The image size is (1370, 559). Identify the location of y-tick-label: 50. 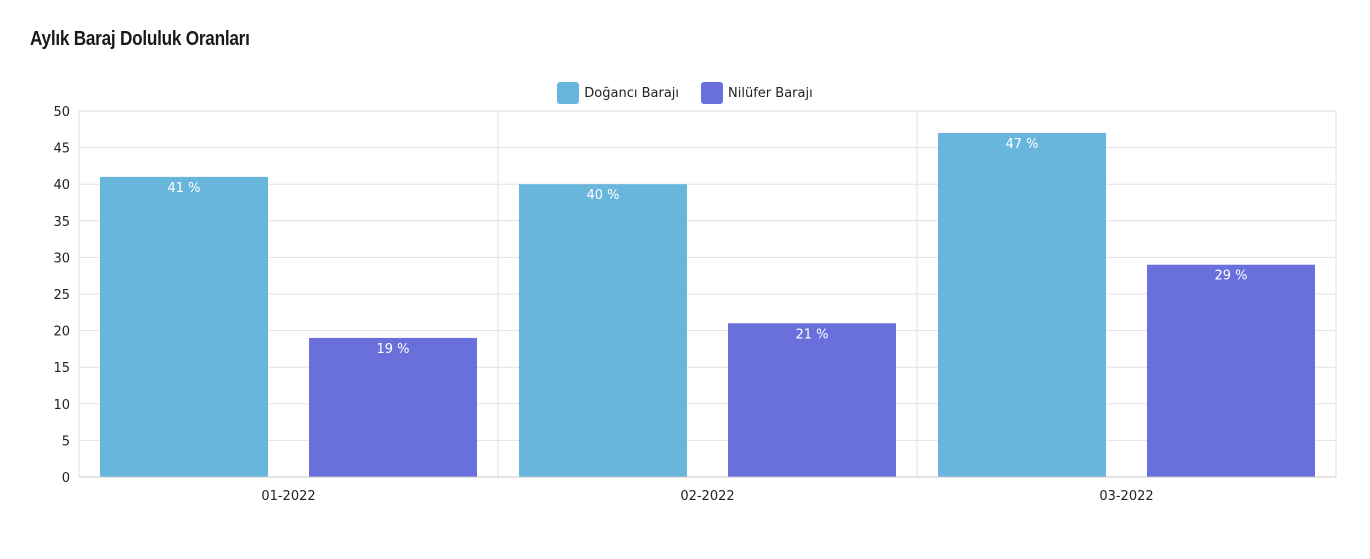
(61, 112).